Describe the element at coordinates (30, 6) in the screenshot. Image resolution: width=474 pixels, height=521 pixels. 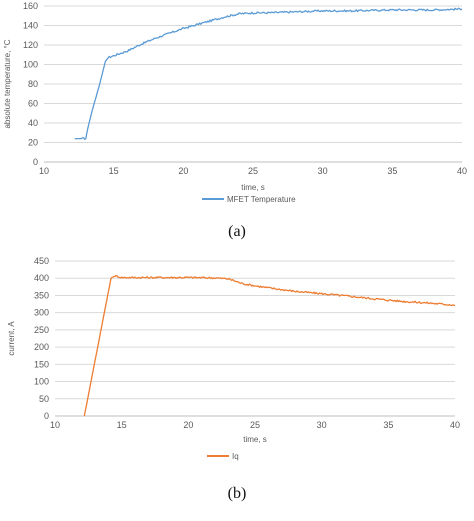
I see `y-tick-label: 160` at that location.